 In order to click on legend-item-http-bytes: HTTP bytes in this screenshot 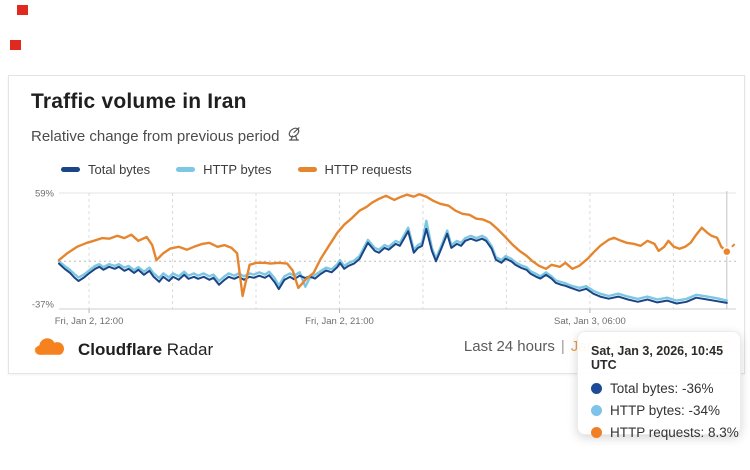, I will do `click(224, 169)`.